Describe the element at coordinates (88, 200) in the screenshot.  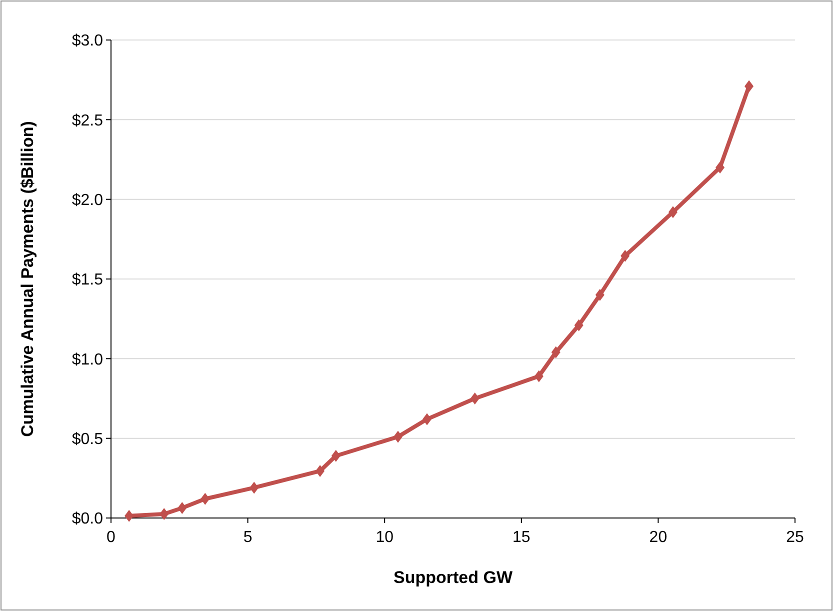
I see `y-tick-label: $2.0` at that location.